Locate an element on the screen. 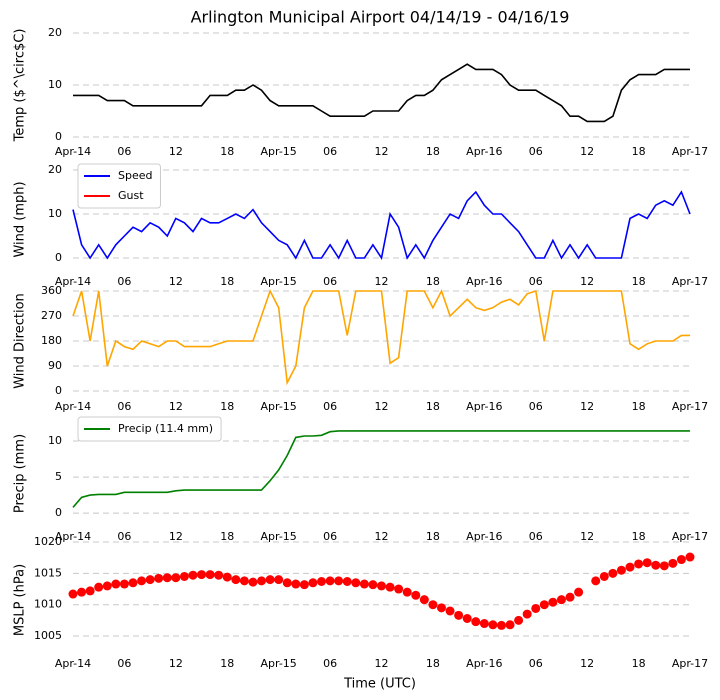  legend-label: Gust is located at coordinates (131, 195).